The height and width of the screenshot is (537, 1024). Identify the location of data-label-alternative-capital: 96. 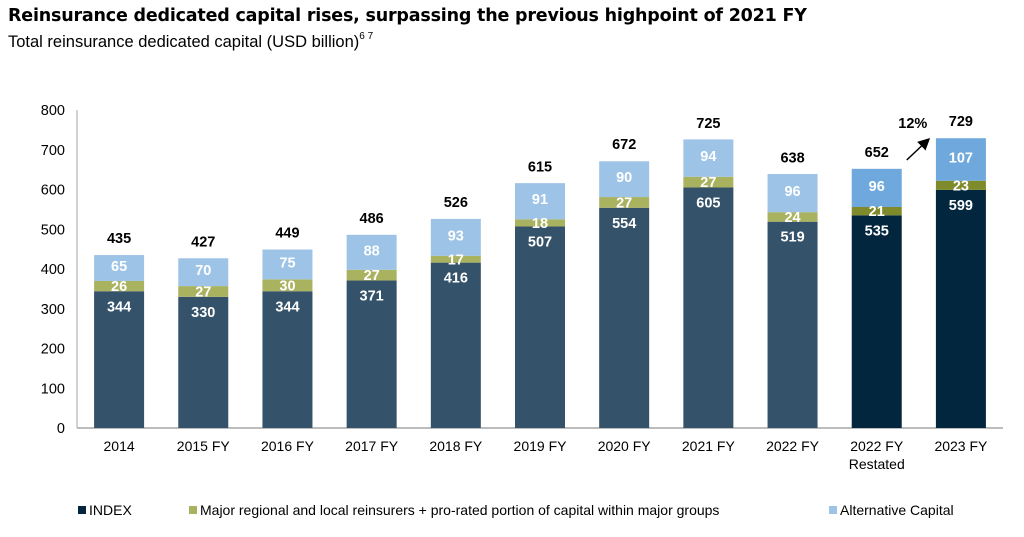
(792, 192).